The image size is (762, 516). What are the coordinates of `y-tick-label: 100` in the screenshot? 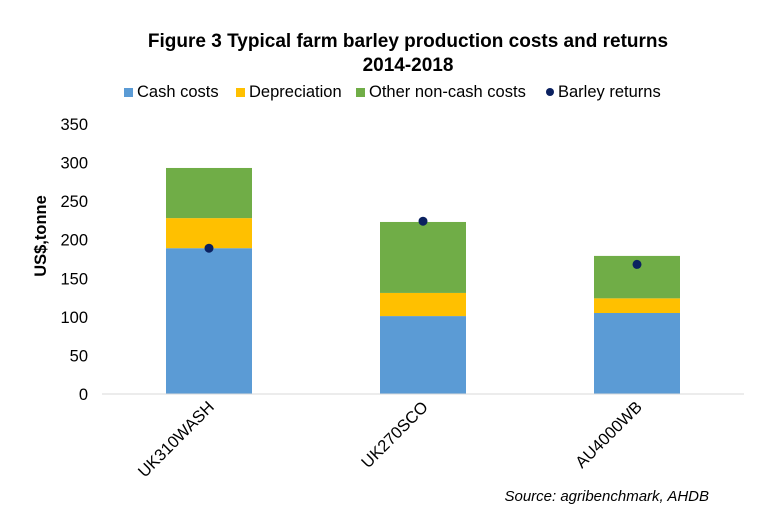 It's located at (74, 318).